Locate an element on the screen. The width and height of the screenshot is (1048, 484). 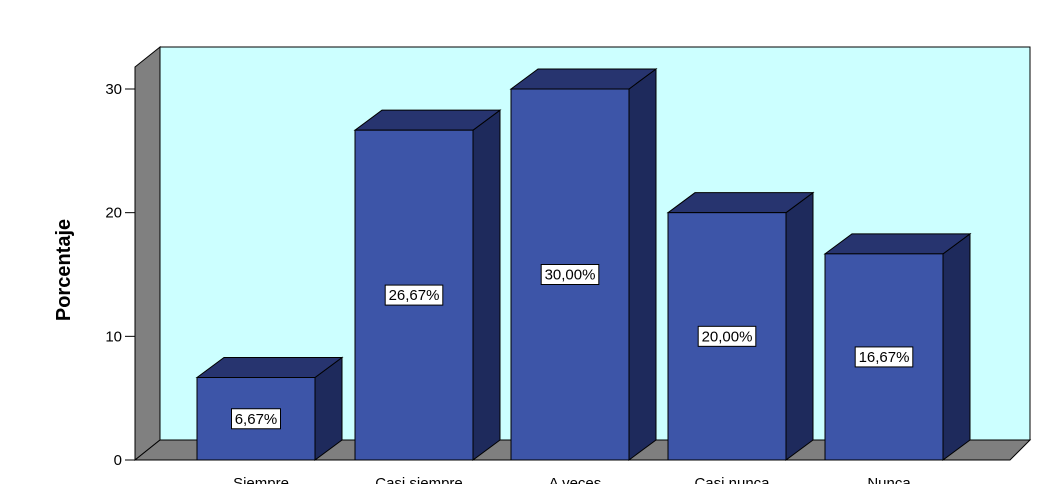
bar-group: 20,00% is located at coordinates (740, 326).